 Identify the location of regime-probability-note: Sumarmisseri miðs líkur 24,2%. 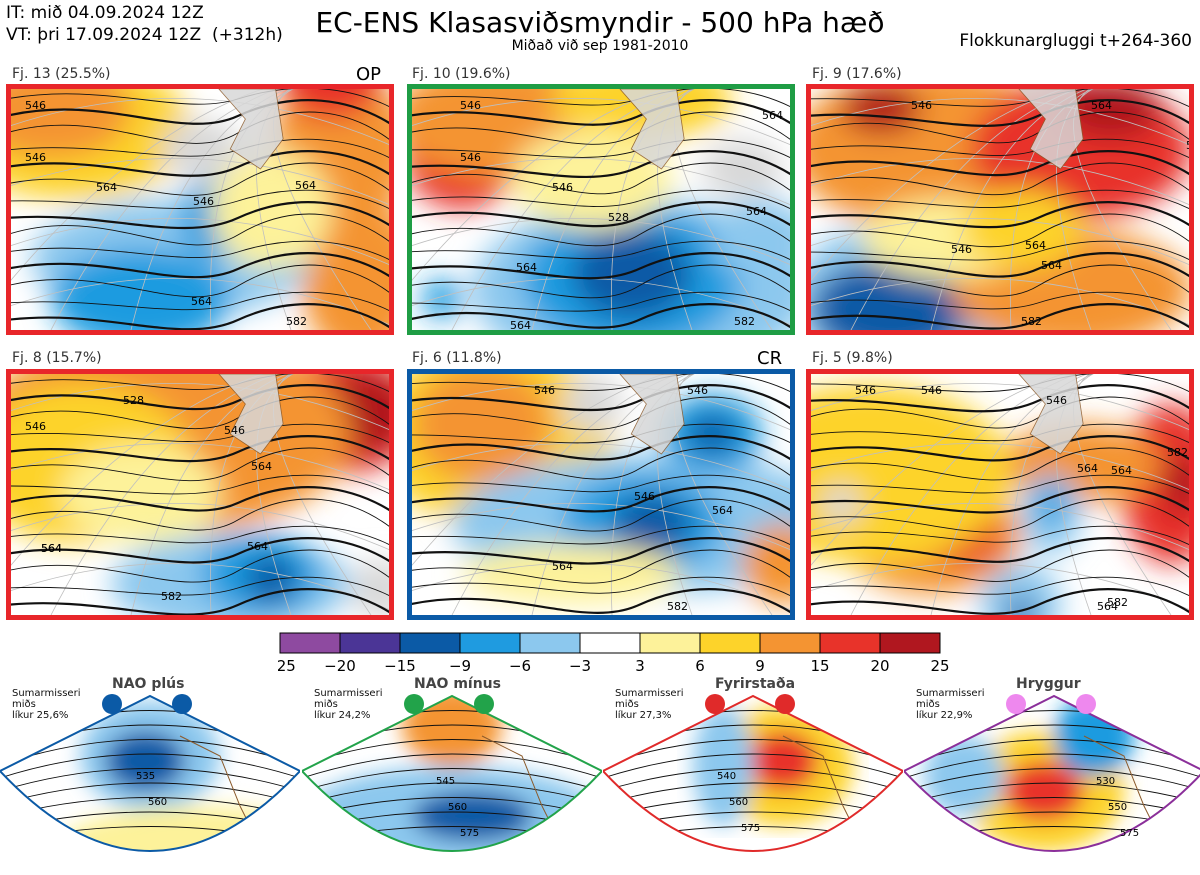
(348, 704).